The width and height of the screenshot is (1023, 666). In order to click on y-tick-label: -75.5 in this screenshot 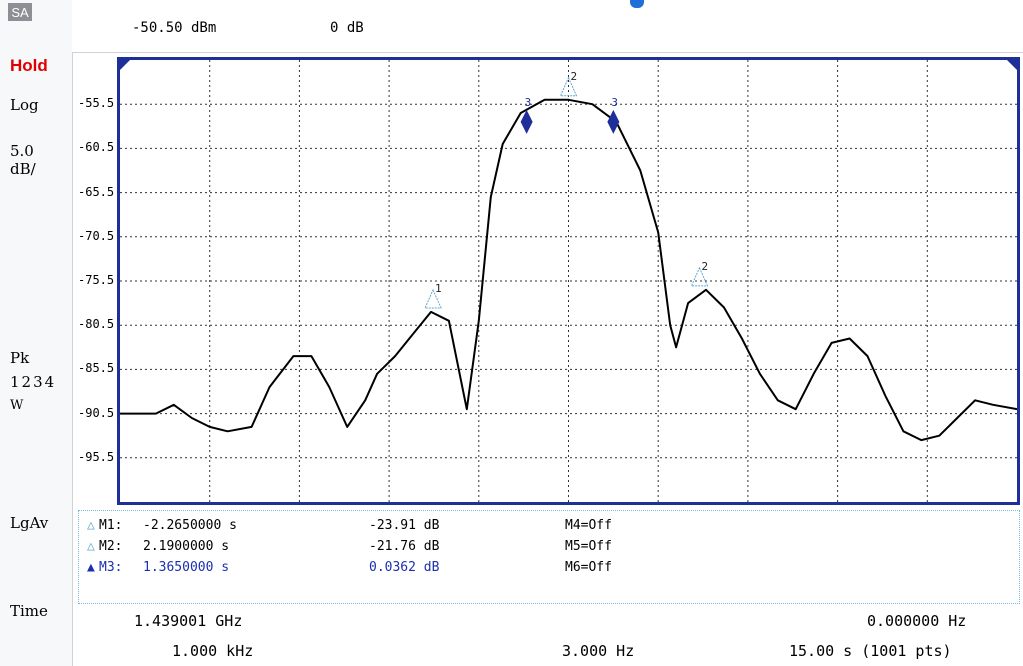, I will do `click(96, 280)`.